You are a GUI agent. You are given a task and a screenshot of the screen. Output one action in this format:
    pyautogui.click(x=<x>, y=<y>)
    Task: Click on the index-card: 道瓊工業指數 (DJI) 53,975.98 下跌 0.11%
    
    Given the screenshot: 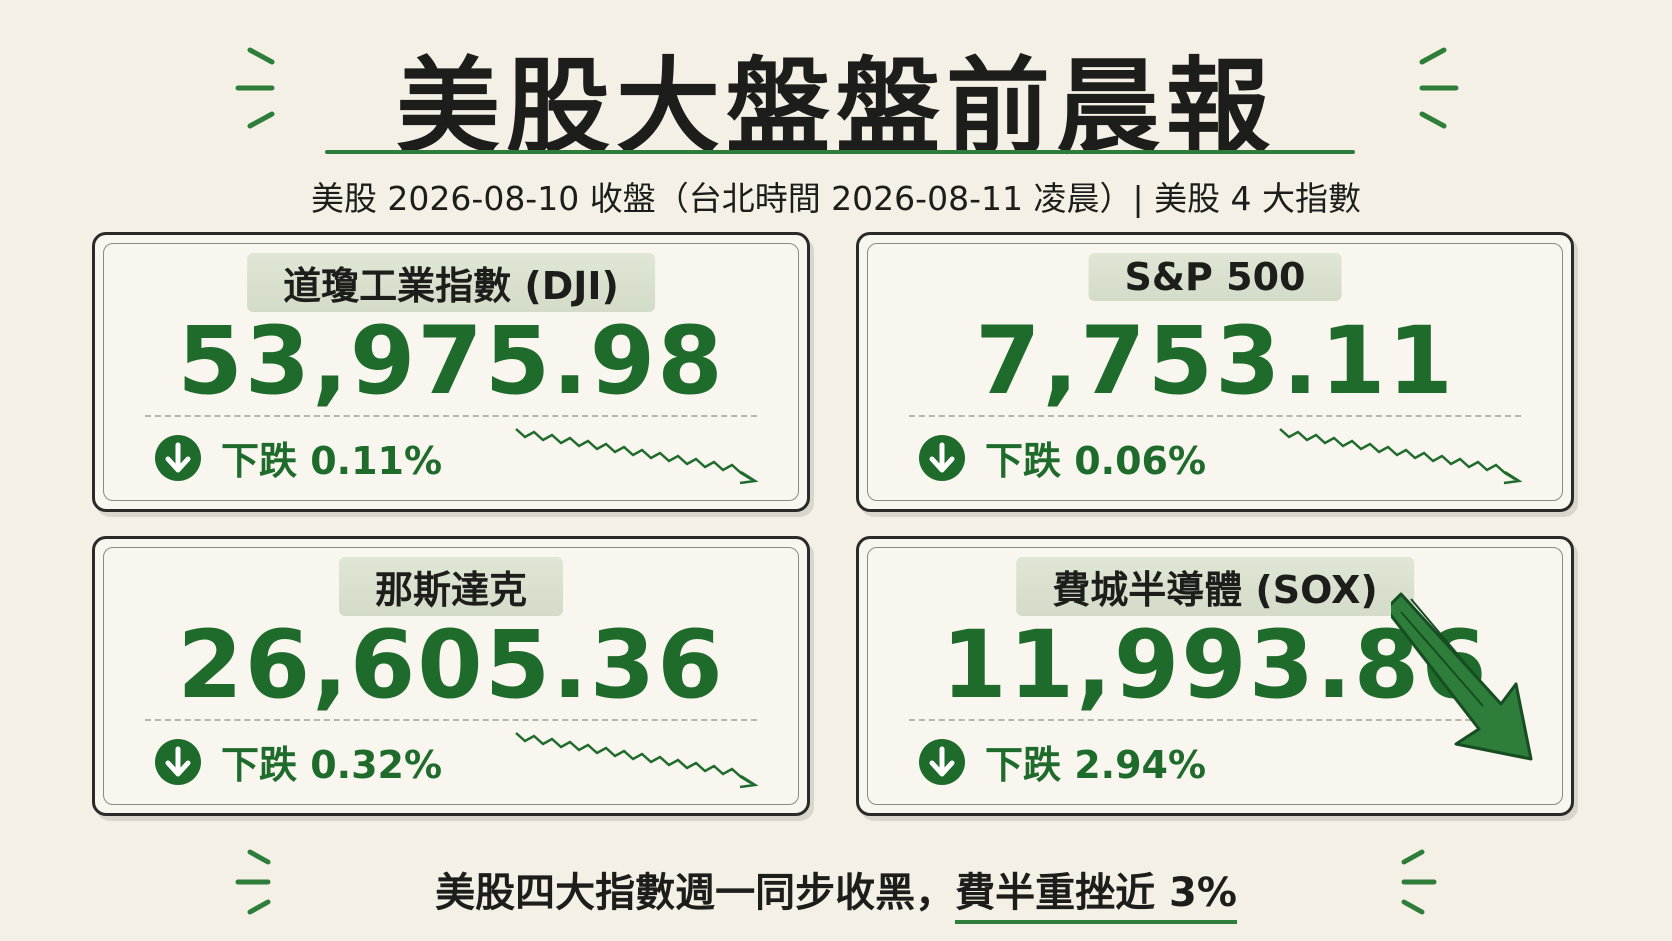 What is the action you would take?
    pyautogui.click(x=451, y=372)
    